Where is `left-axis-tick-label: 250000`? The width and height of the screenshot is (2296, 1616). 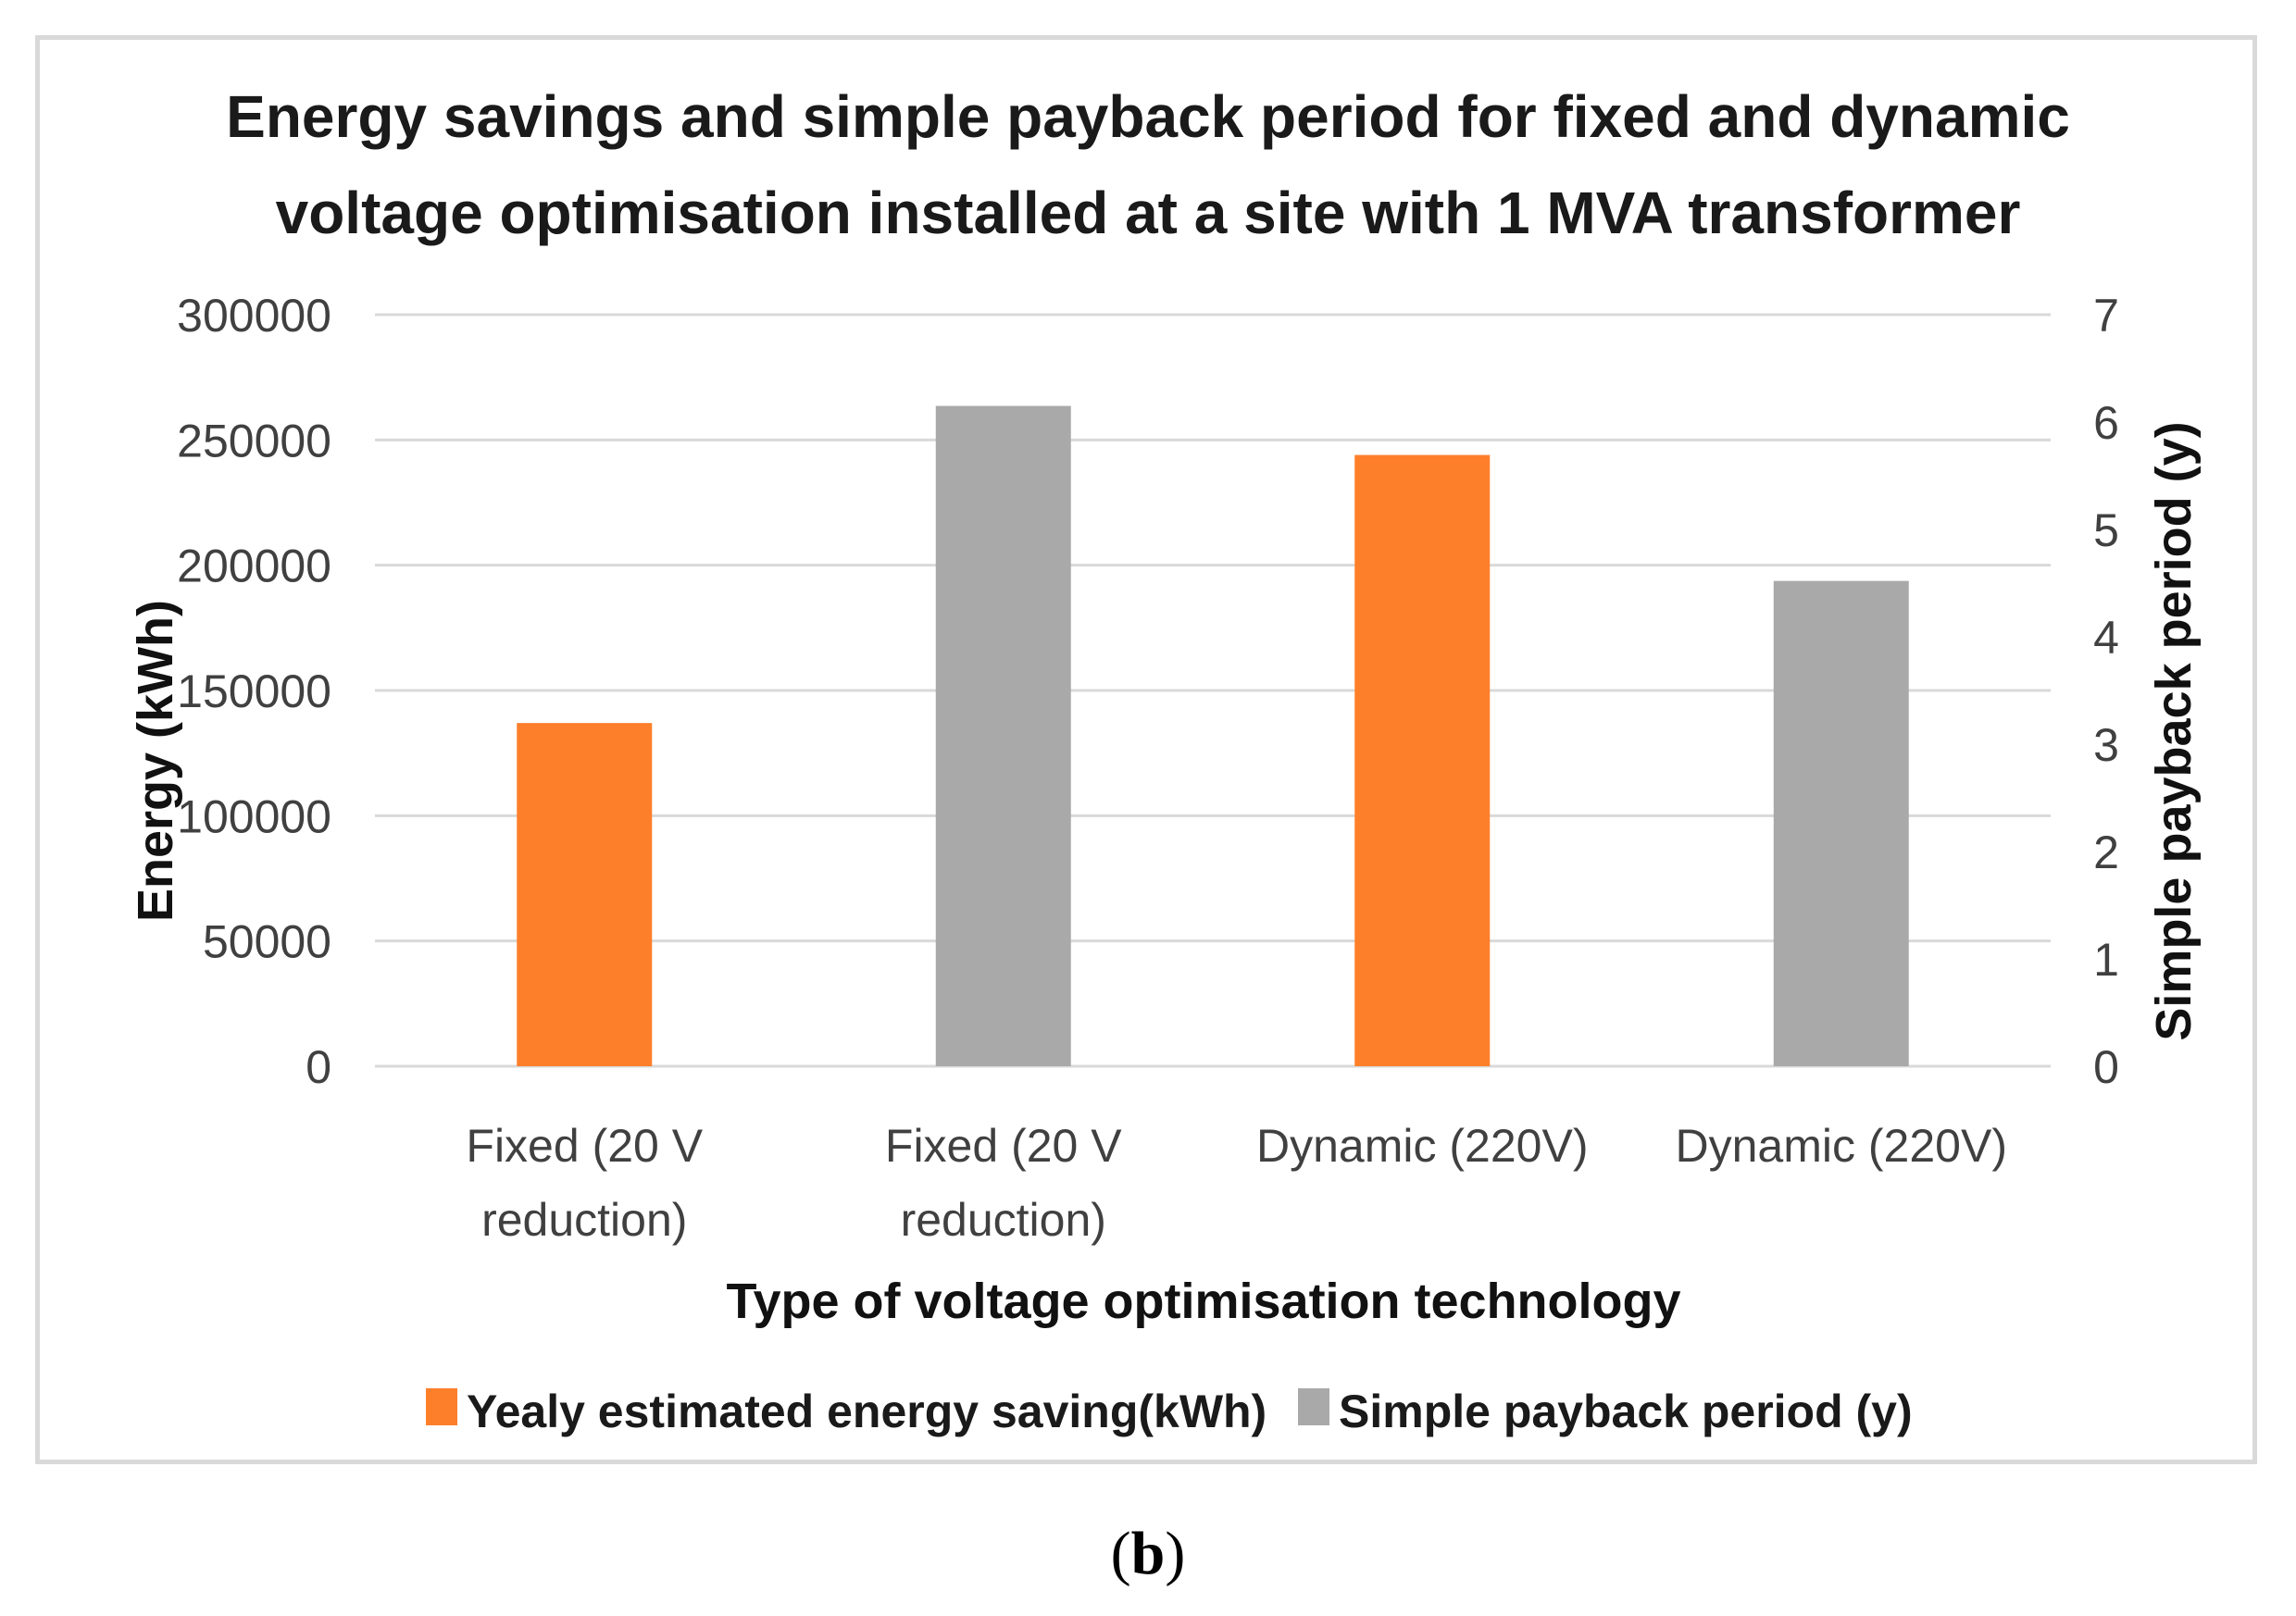
left-axis-tick-label: 250000 is located at coordinates (254, 440).